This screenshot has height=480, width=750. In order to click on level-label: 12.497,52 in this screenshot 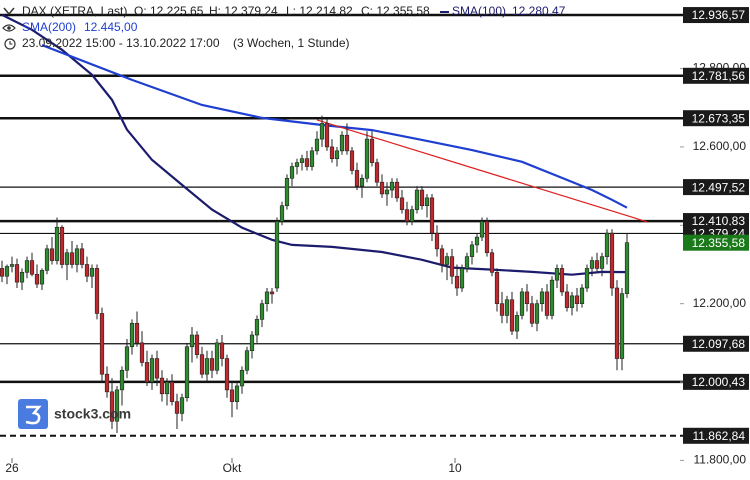, I will do `click(719, 187)`.